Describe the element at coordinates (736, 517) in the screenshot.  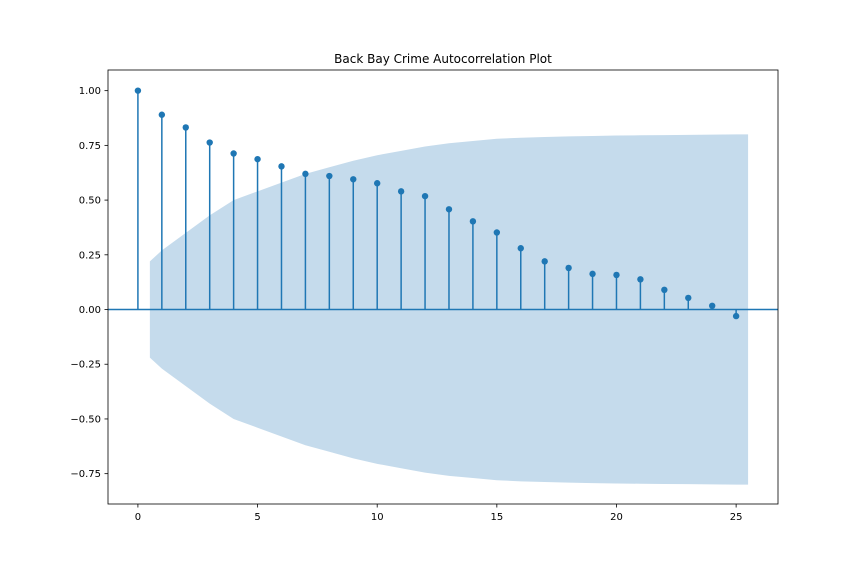
I see `x-tick-label: 25` at that location.